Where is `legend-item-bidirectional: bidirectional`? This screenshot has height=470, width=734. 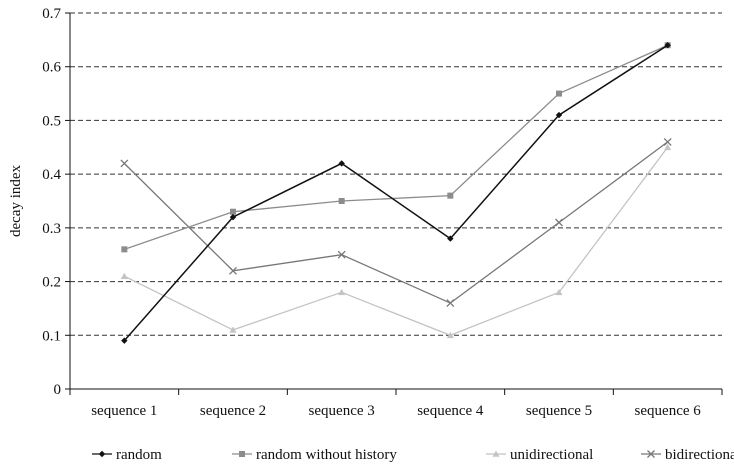
legend-item-bidirectional: bidirectional is located at coordinates (687, 455).